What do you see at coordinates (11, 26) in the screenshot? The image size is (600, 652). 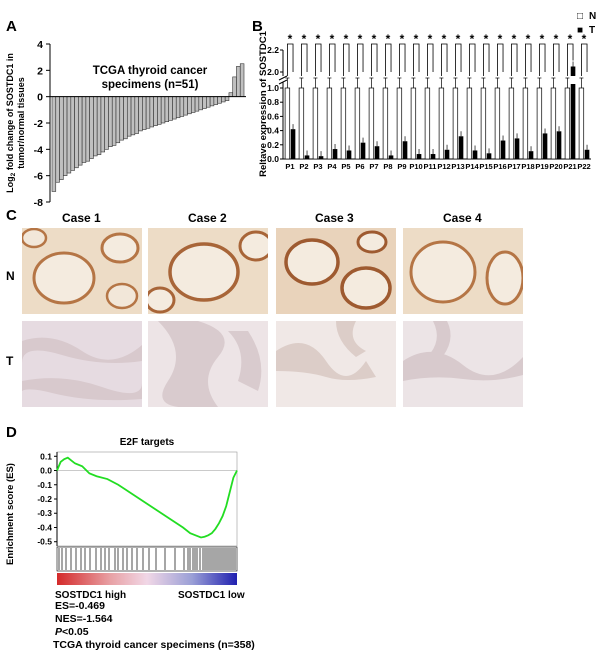 I see `panel-letter-a: A` at bounding box center [11, 26].